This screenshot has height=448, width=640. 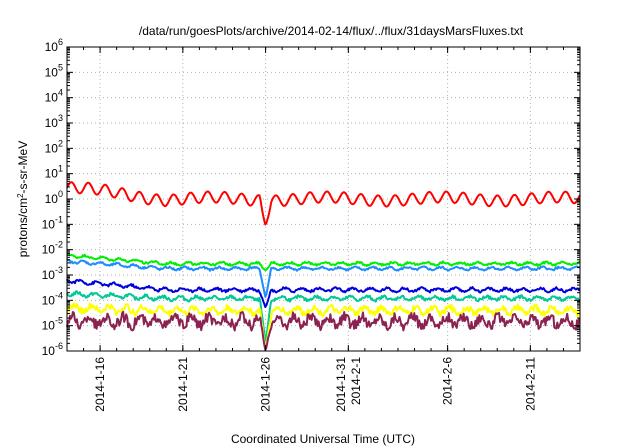 I want to click on y-tick-label: 10⁻¹, so click(x=52, y=222).